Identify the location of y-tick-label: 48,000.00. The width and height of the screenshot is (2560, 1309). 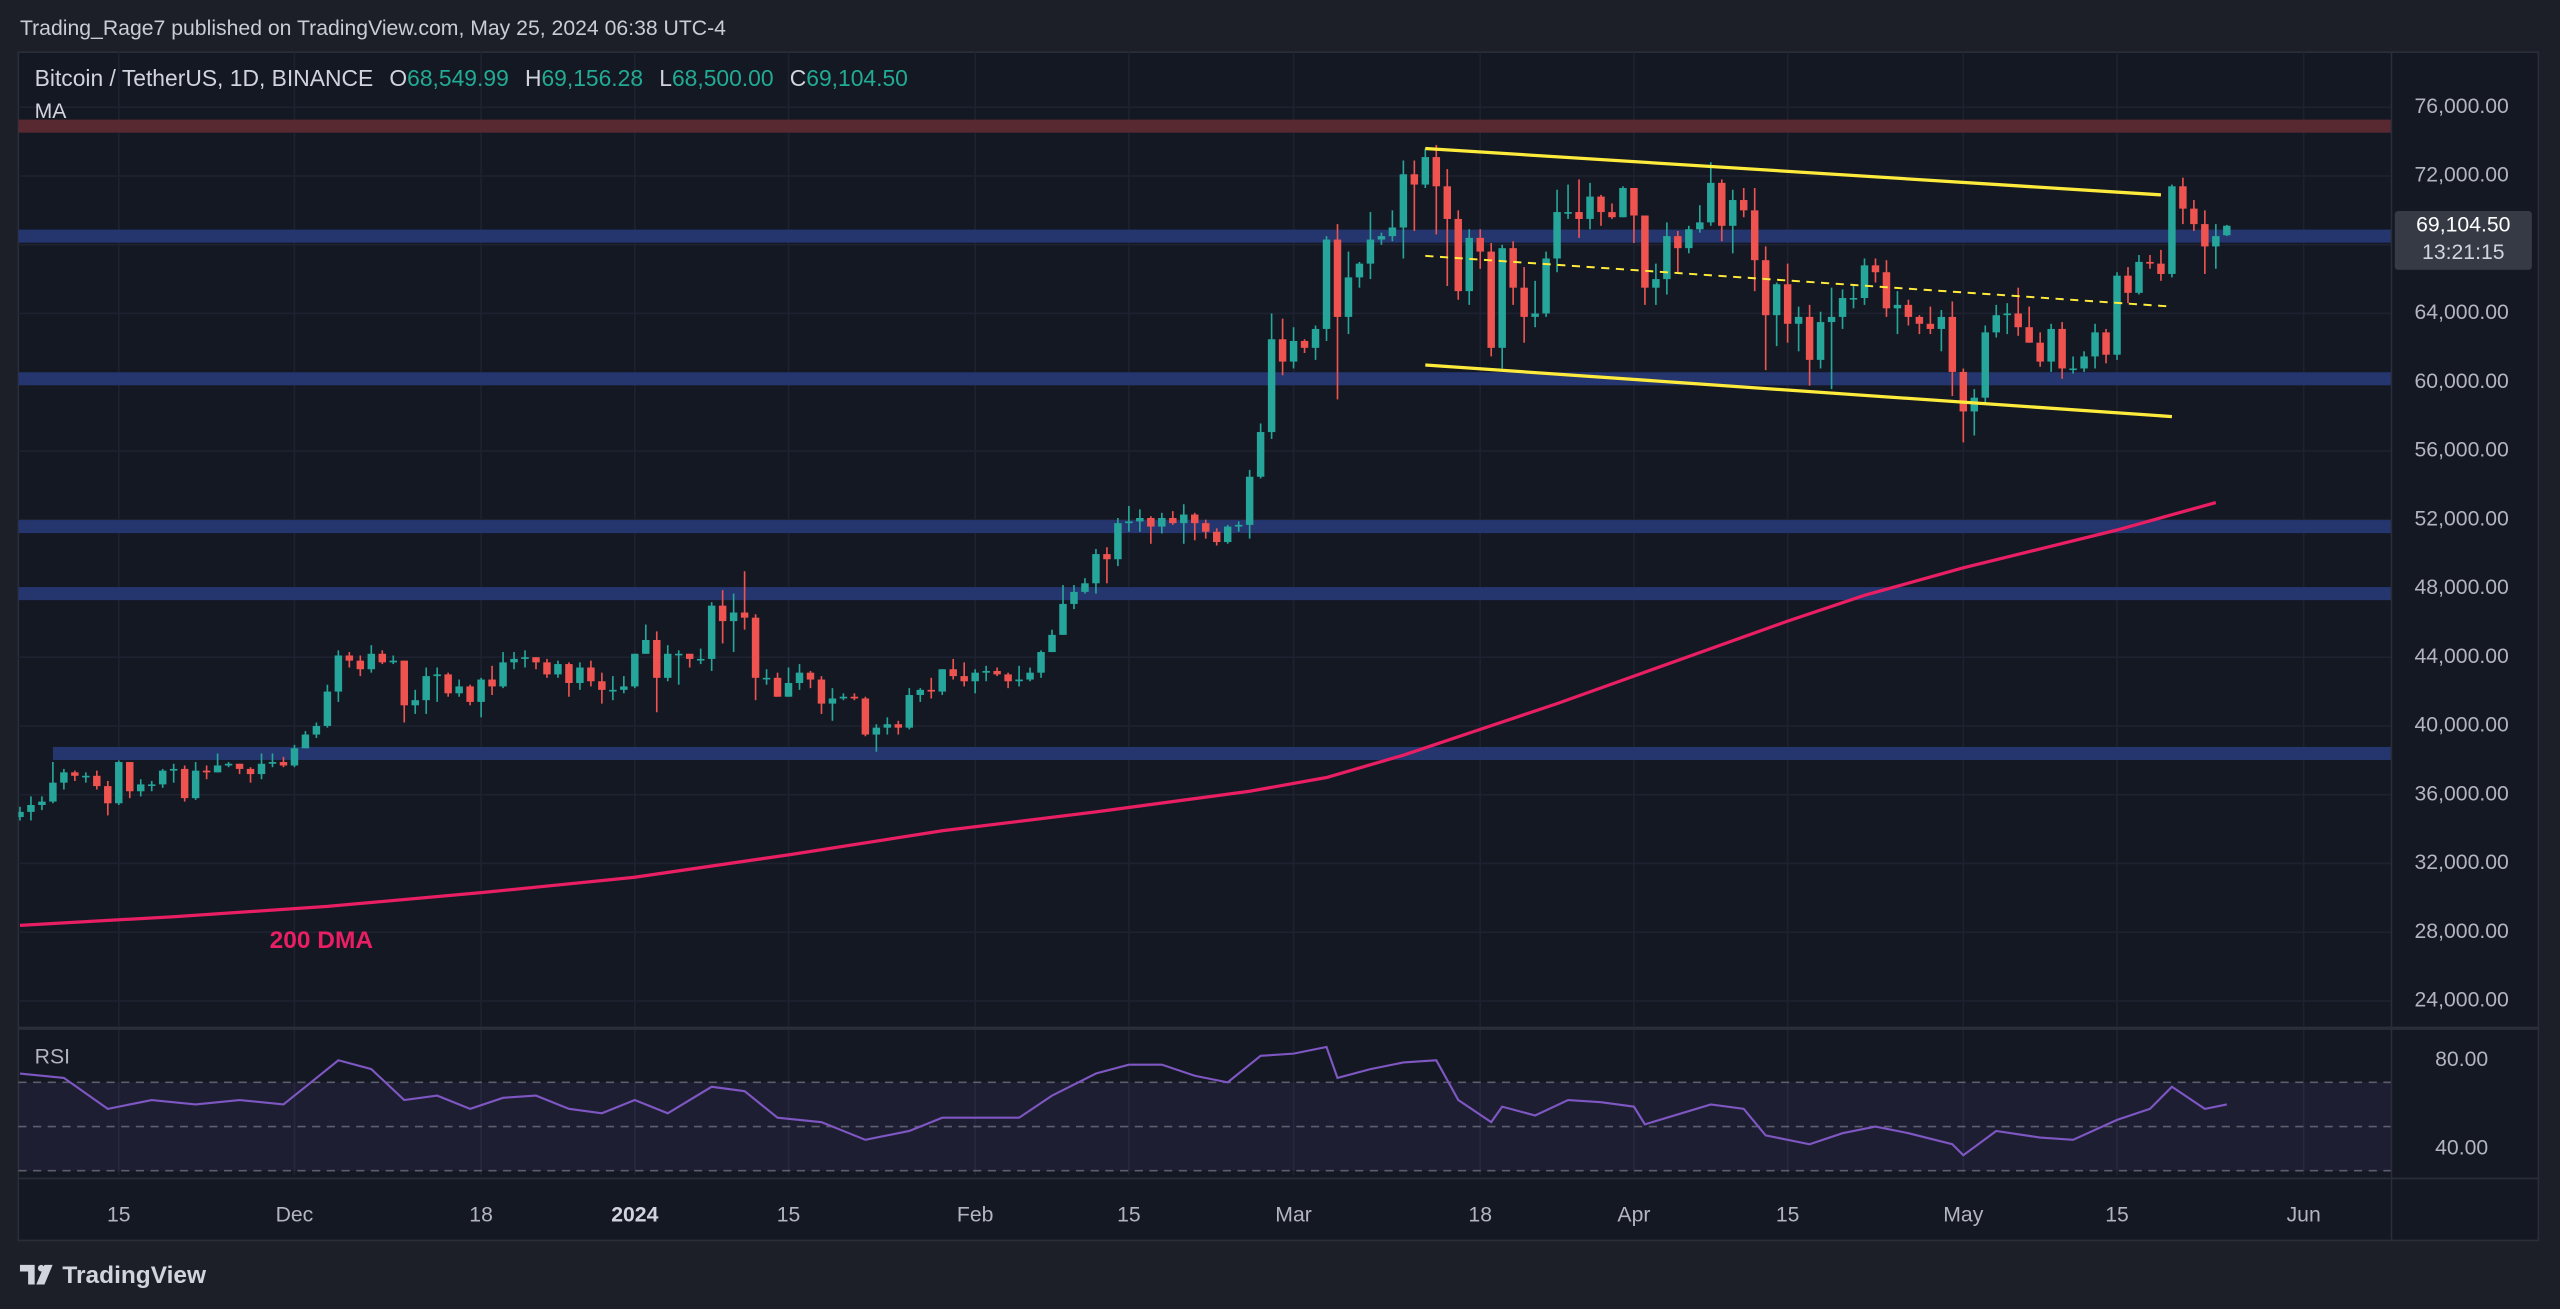
(2462, 587).